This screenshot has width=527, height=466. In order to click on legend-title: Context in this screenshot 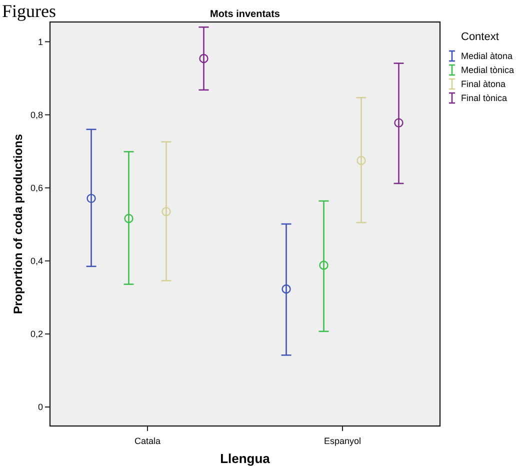, I will do `click(480, 37)`.